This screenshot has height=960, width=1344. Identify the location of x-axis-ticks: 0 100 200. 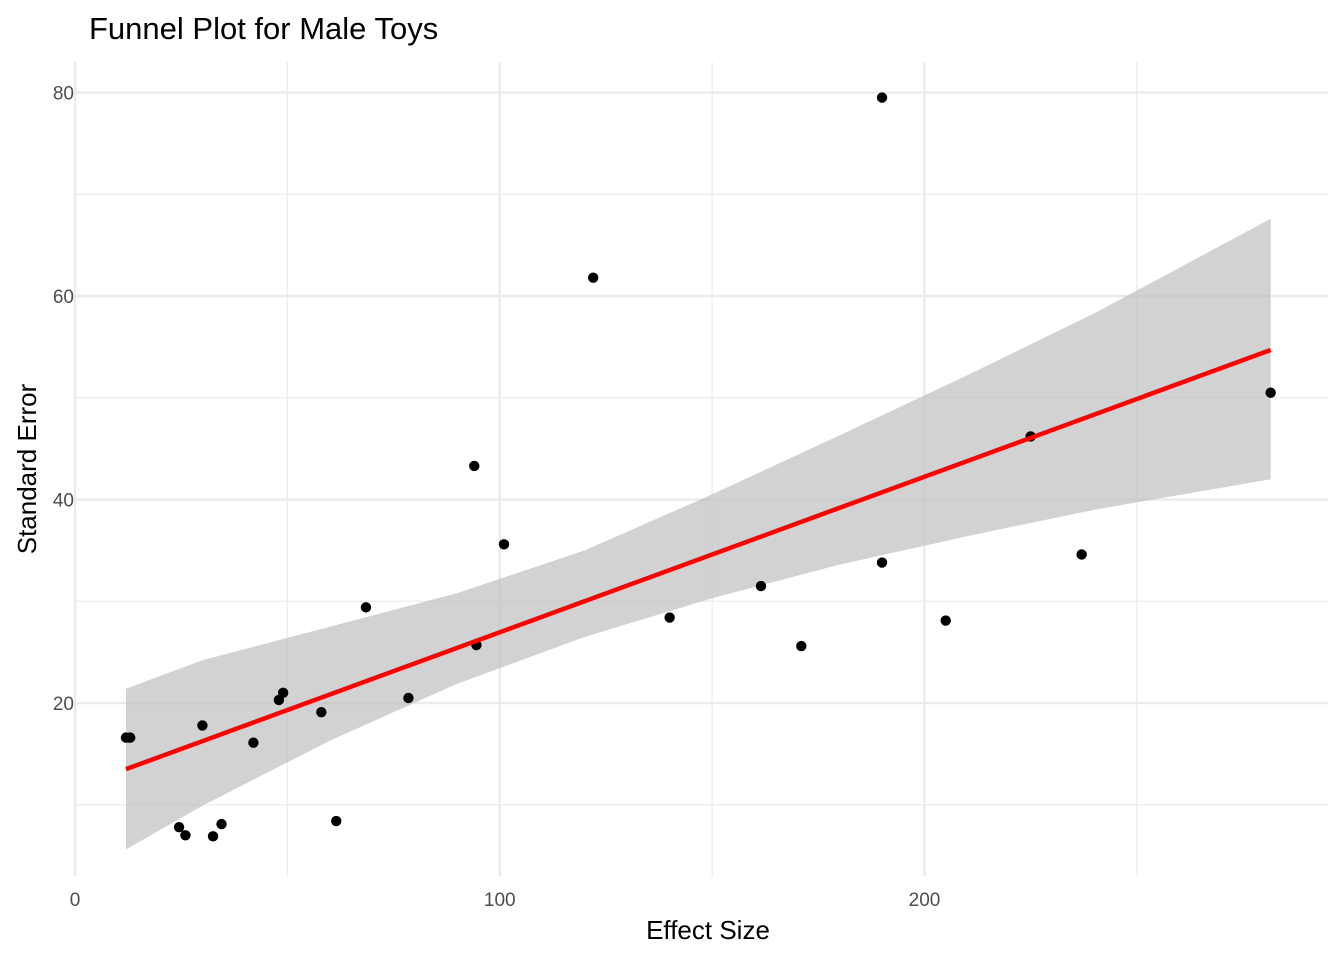
(505, 900).